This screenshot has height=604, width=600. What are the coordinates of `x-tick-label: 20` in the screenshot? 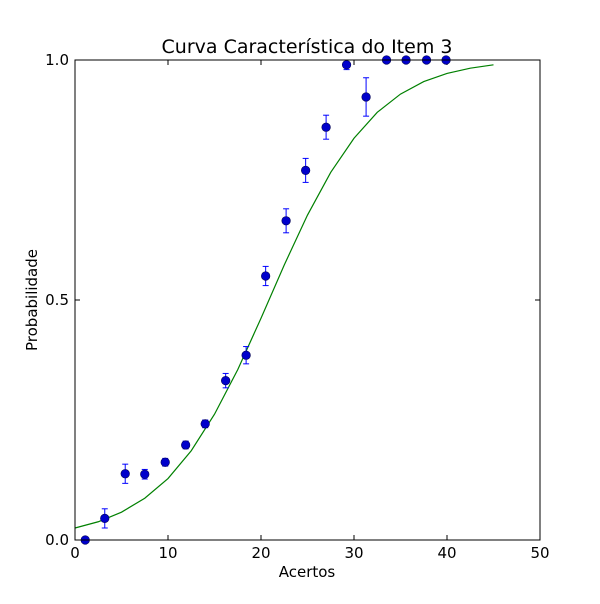 It's located at (260, 553).